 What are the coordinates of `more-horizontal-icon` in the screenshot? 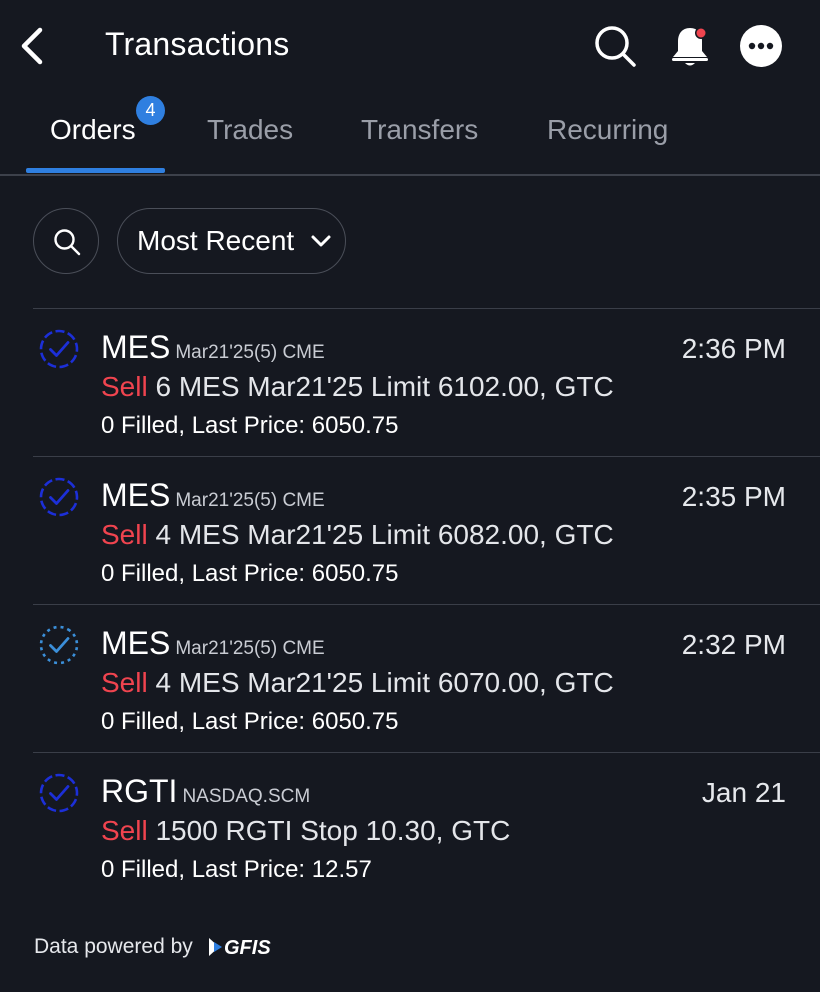 It's located at (761, 46).